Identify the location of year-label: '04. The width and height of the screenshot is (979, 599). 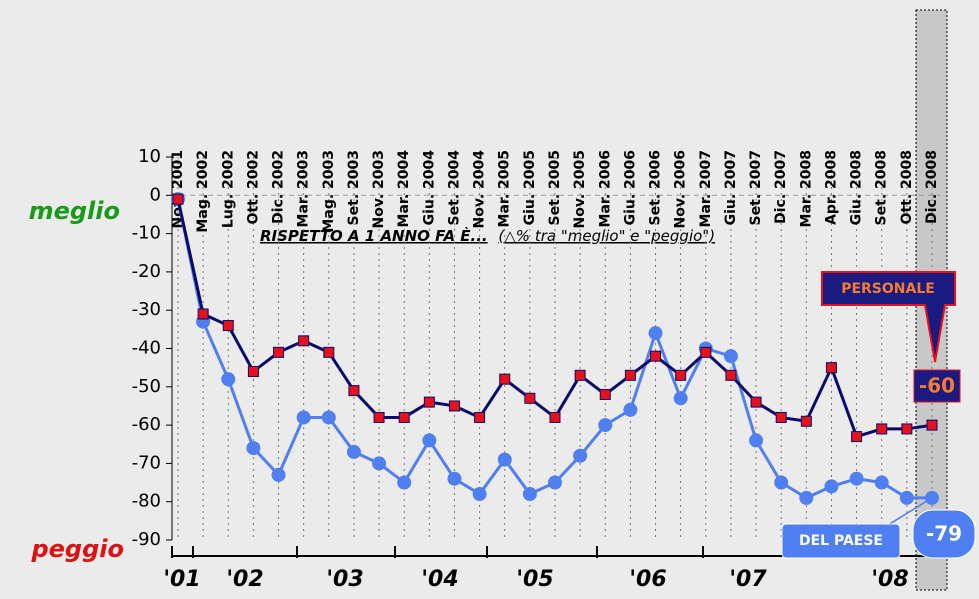
(439, 579).